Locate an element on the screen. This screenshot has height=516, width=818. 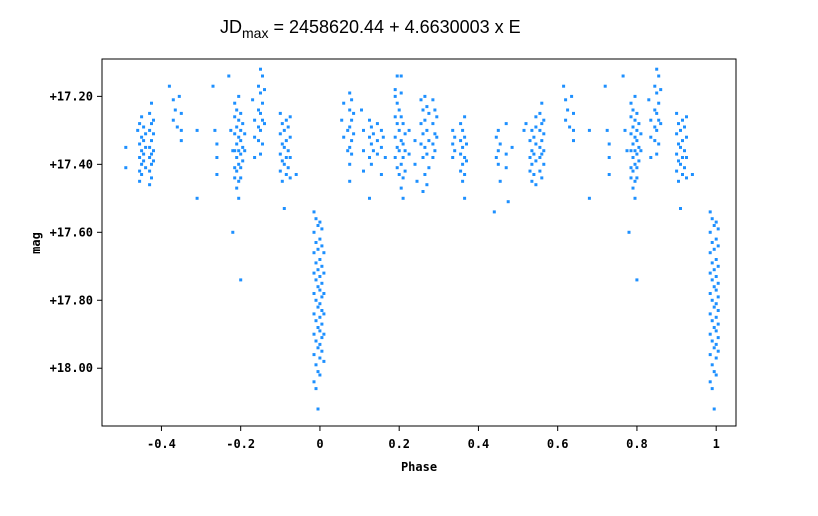
chart-title-subscript: max is located at coordinates (255, 33).